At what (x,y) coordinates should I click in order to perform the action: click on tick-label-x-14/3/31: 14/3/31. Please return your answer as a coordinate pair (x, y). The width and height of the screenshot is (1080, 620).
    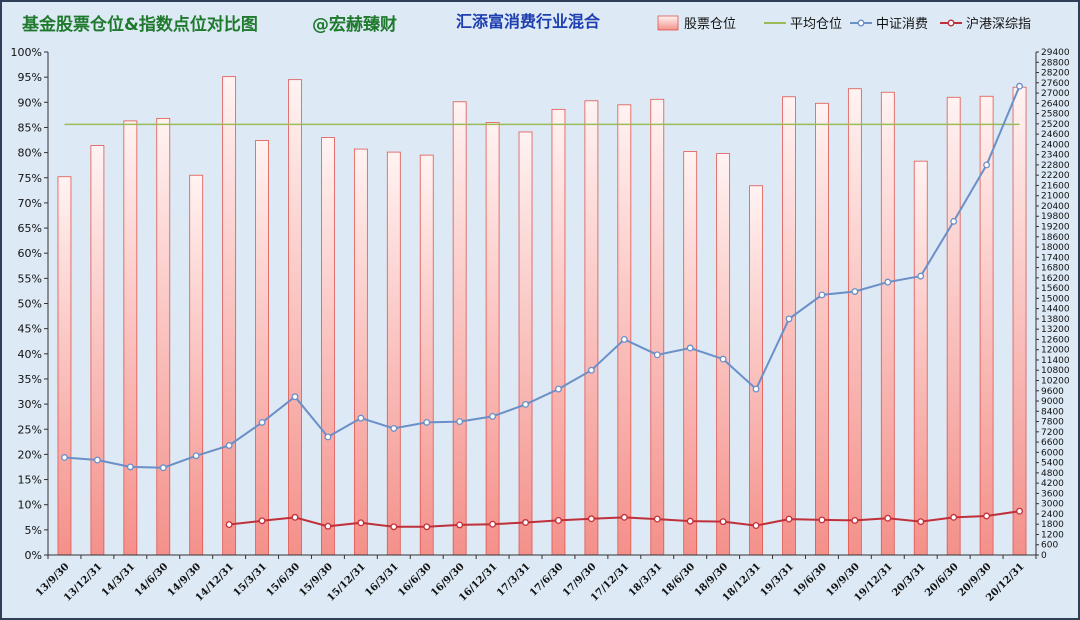
    Looking at the image, I should click on (119, 580).